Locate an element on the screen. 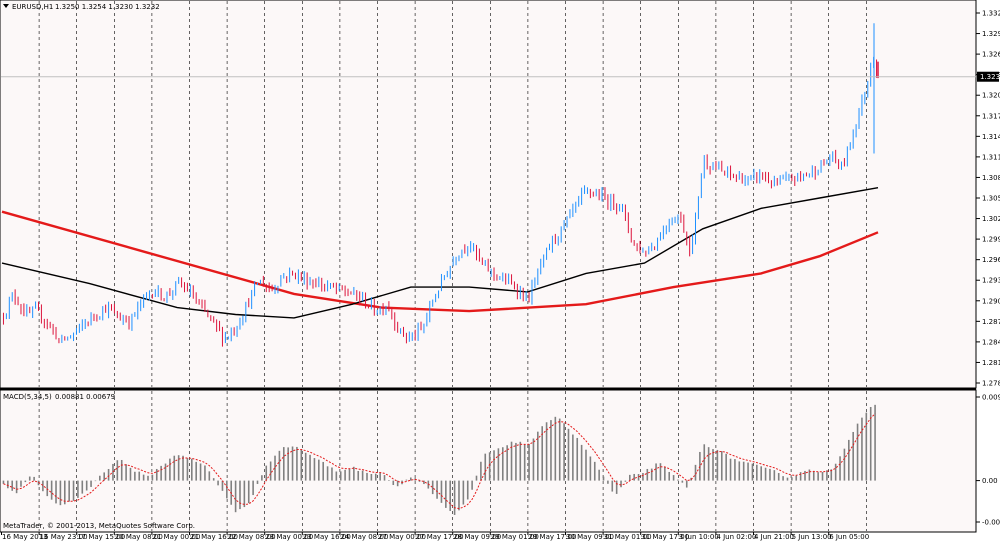 The image size is (1000, 541). time-tick-label: 5 Jun 13:00 is located at coordinates (812, 537).